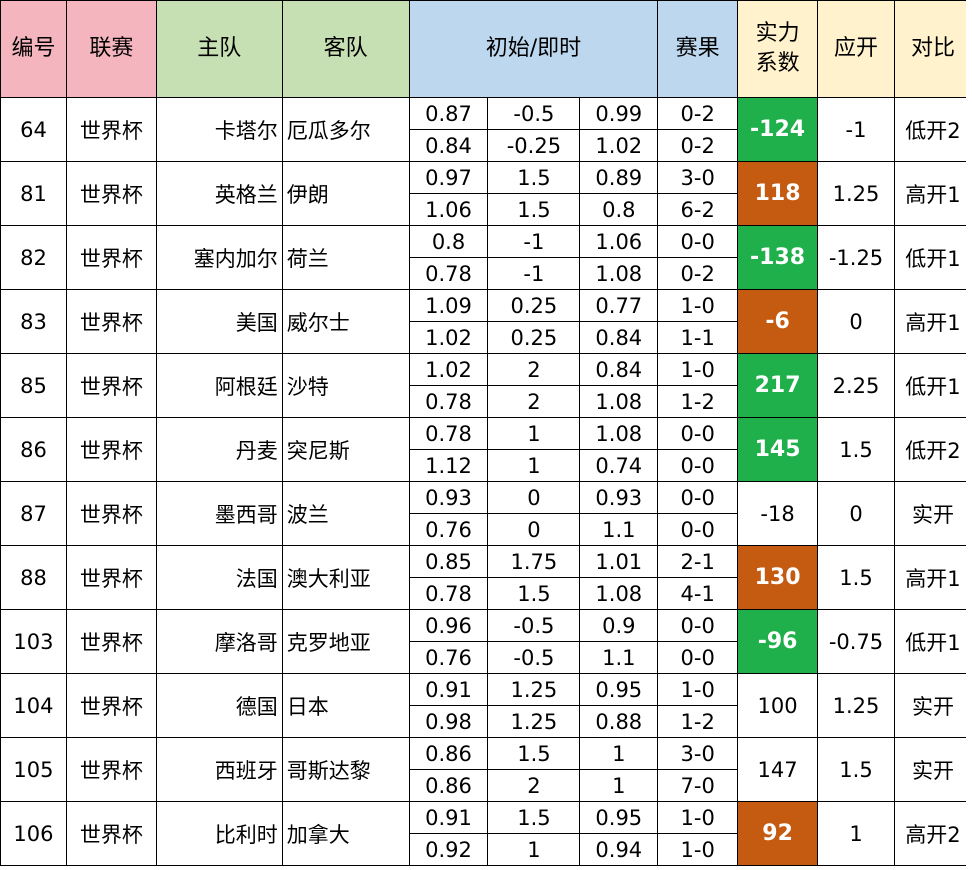  Describe the element at coordinates (448, 465) in the screenshot. I see `live-odds-0: 1.12` at that location.